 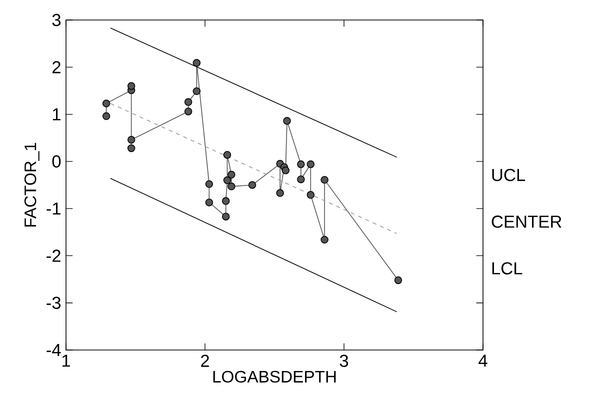 What do you see at coordinates (483, 360) in the screenshot?
I see `x-tick-label: 4` at bounding box center [483, 360].